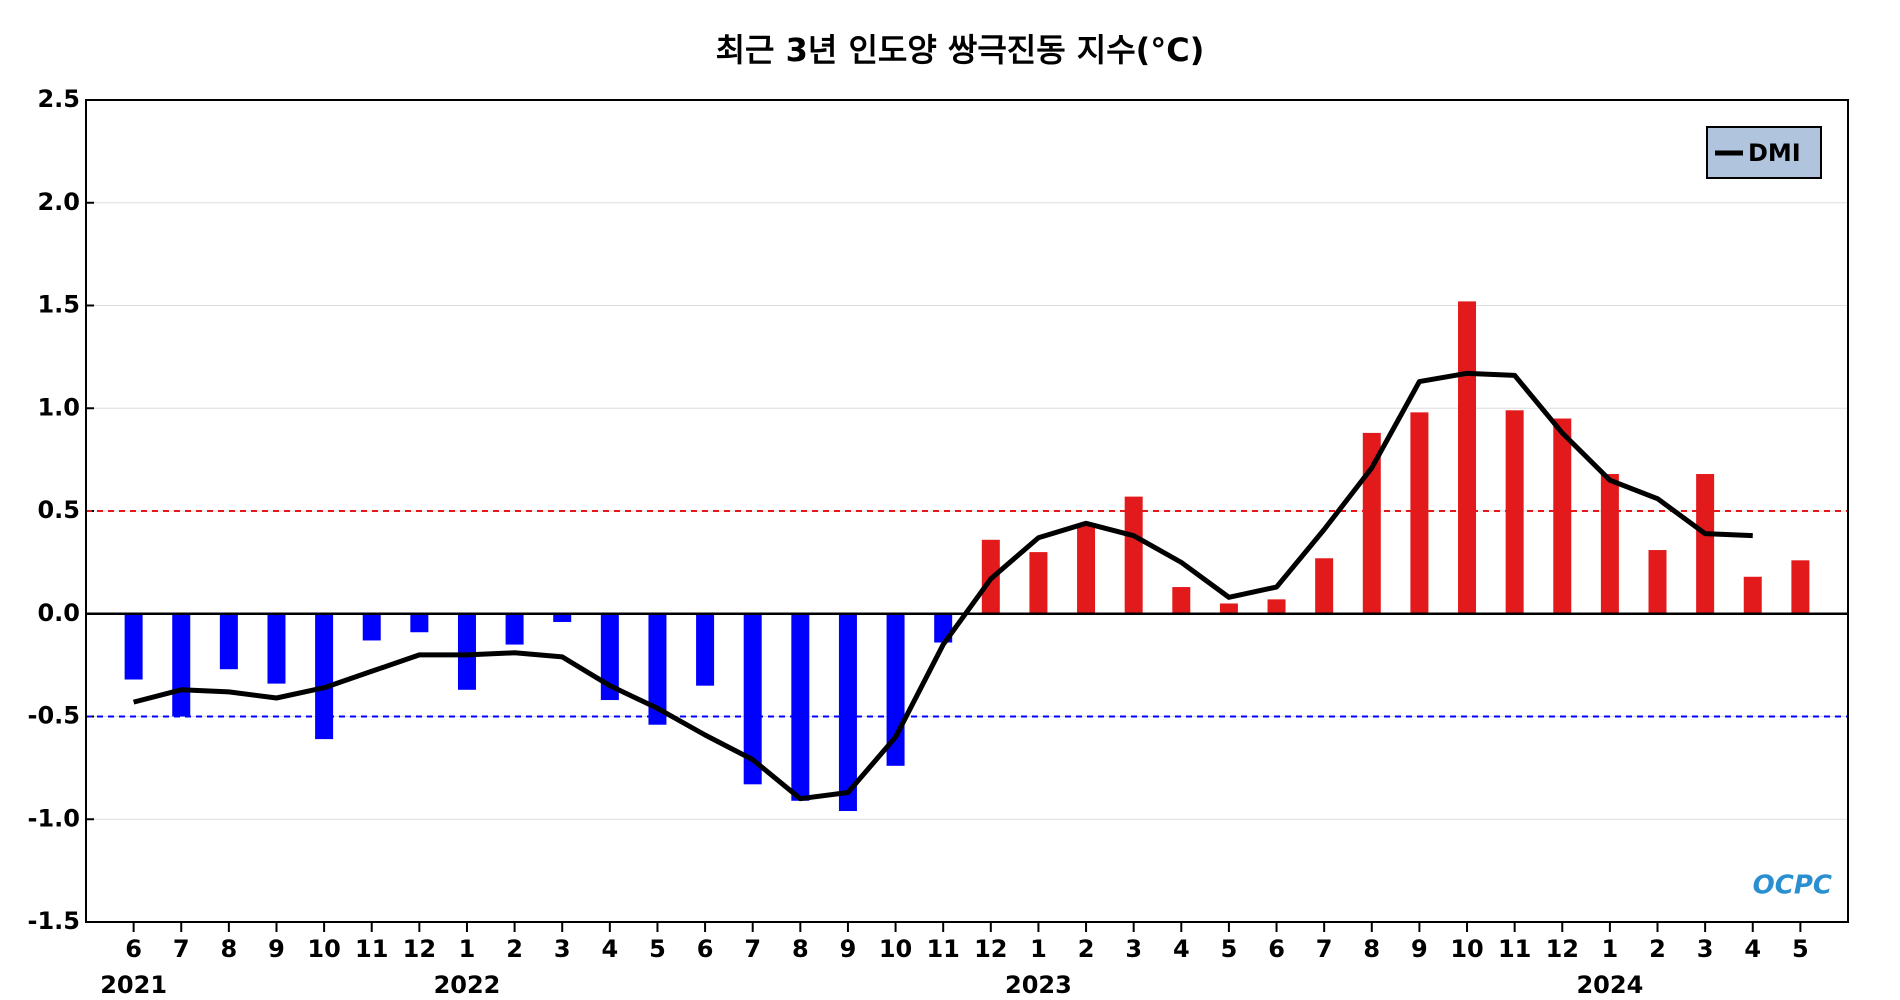 This screenshot has height=1000, width=1900. I want to click on y-tick-label: -1.5, so click(54, 921).